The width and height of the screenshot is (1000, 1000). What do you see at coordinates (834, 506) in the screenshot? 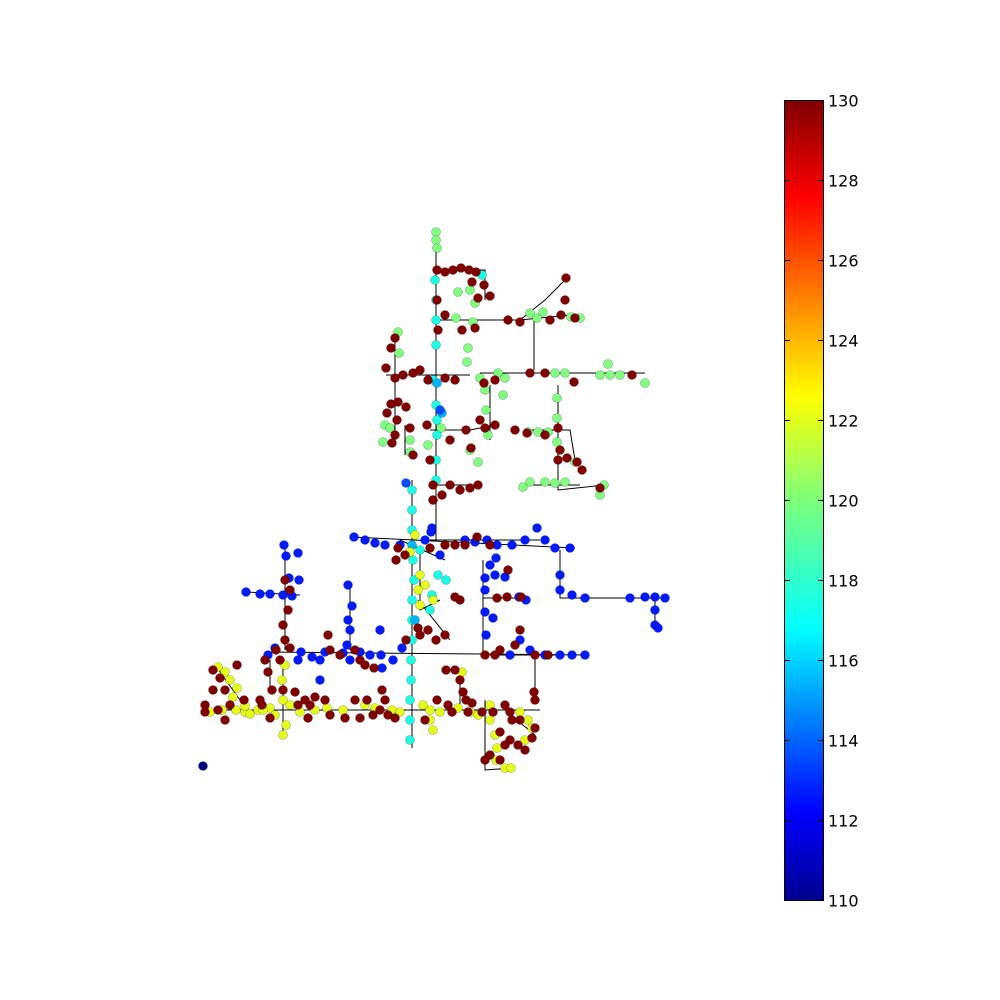
I see `colorbar: 130 128 126 124 122 120 118 116 114 112 110` at bounding box center [834, 506].